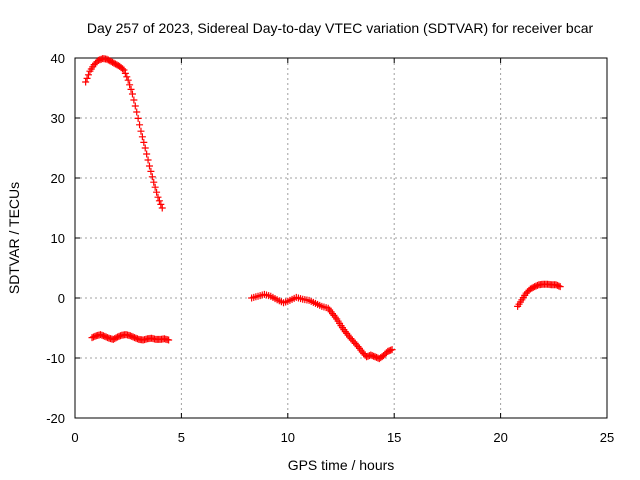 The height and width of the screenshot is (480, 640). What do you see at coordinates (74, 437) in the screenshot?
I see `x-tick-label: 0` at bounding box center [74, 437].